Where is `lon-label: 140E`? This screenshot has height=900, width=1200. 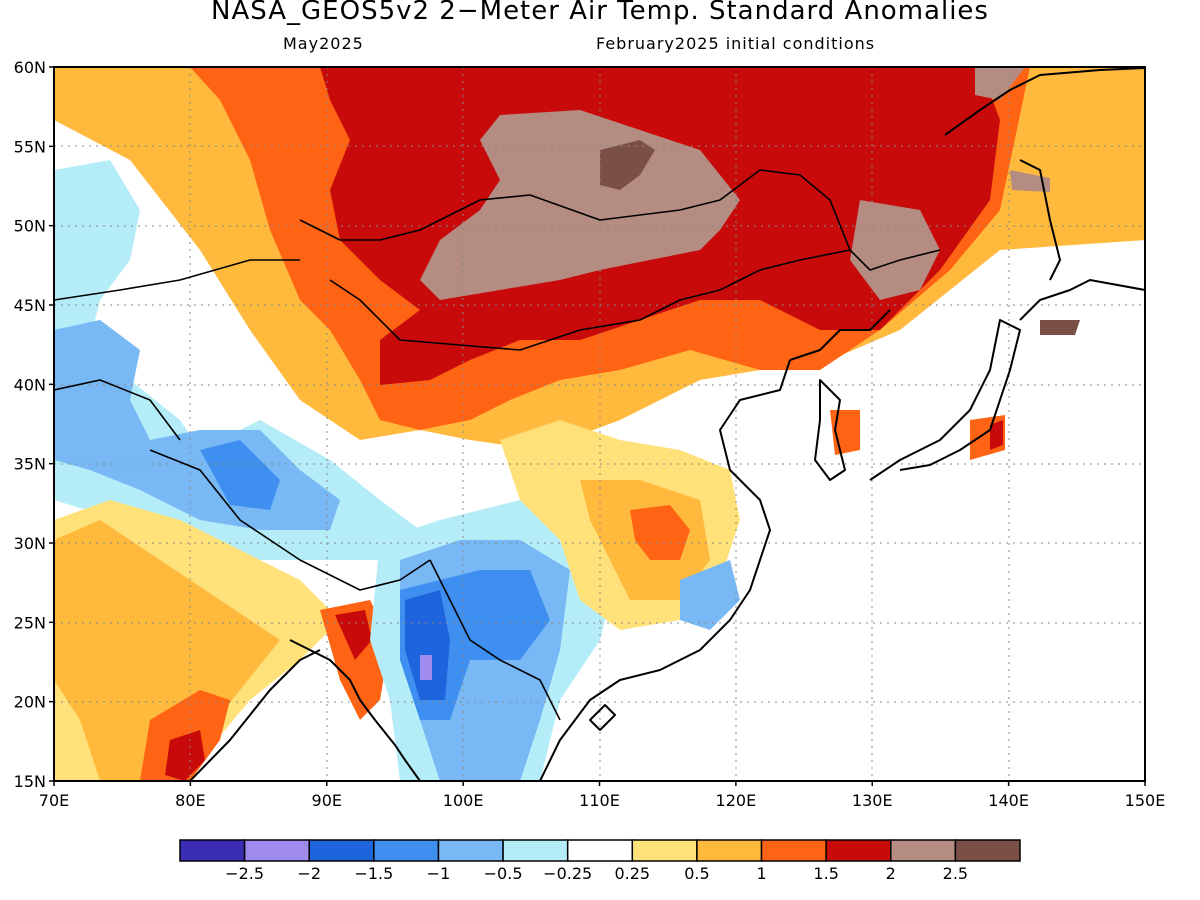 lon-label: 140E is located at coordinates (1008, 800).